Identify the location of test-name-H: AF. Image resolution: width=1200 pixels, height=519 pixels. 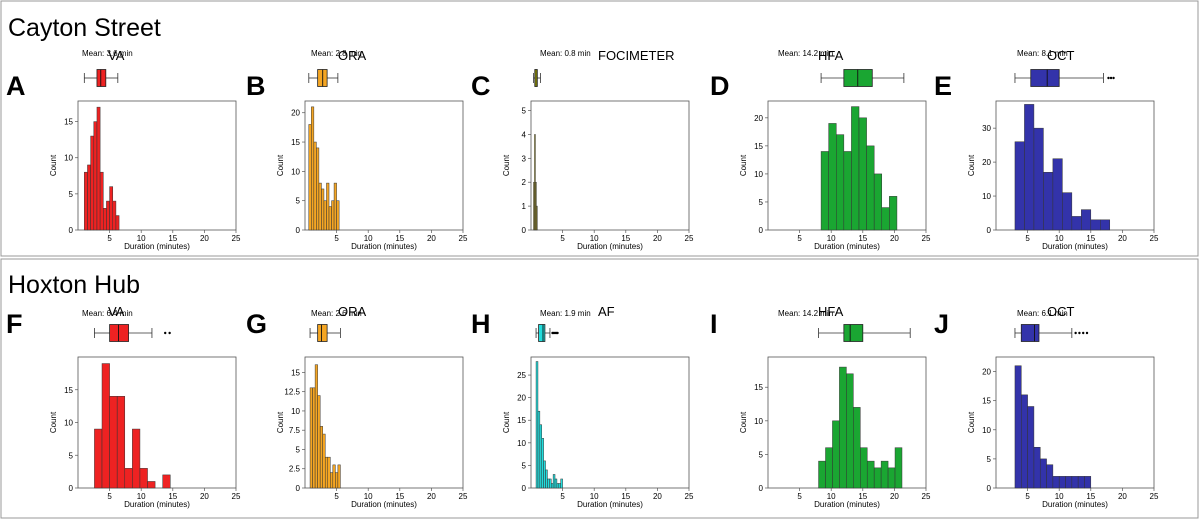
(606, 311).